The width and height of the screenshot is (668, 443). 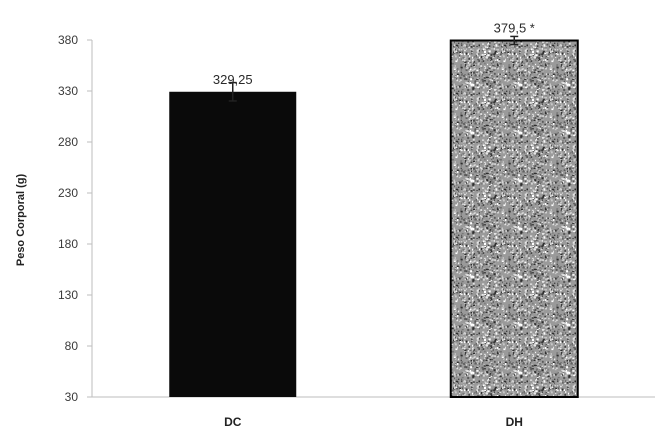 What do you see at coordinates (233, 422) in the screenshot?
I see `x-tick-label: DC` at bounding box center [233, 422].